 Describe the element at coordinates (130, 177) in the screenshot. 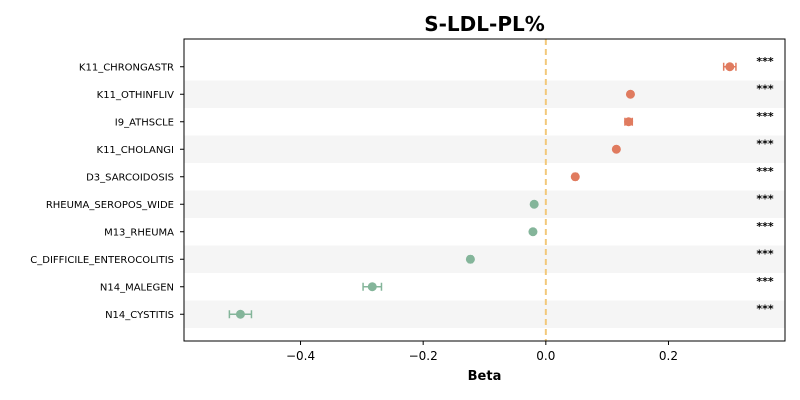

I see `y-tick-label: D3_SARCOIDOSIS` at that location.